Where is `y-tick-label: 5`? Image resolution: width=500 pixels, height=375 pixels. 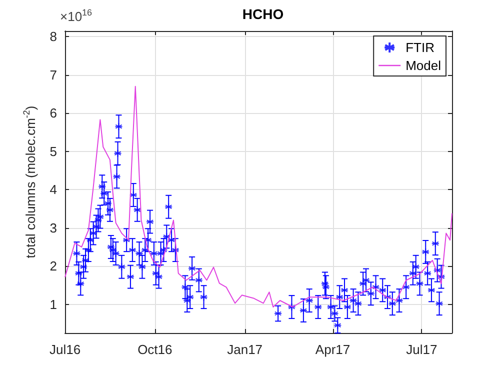 y-tick-label: 5 is located at coordinates (53, 151).